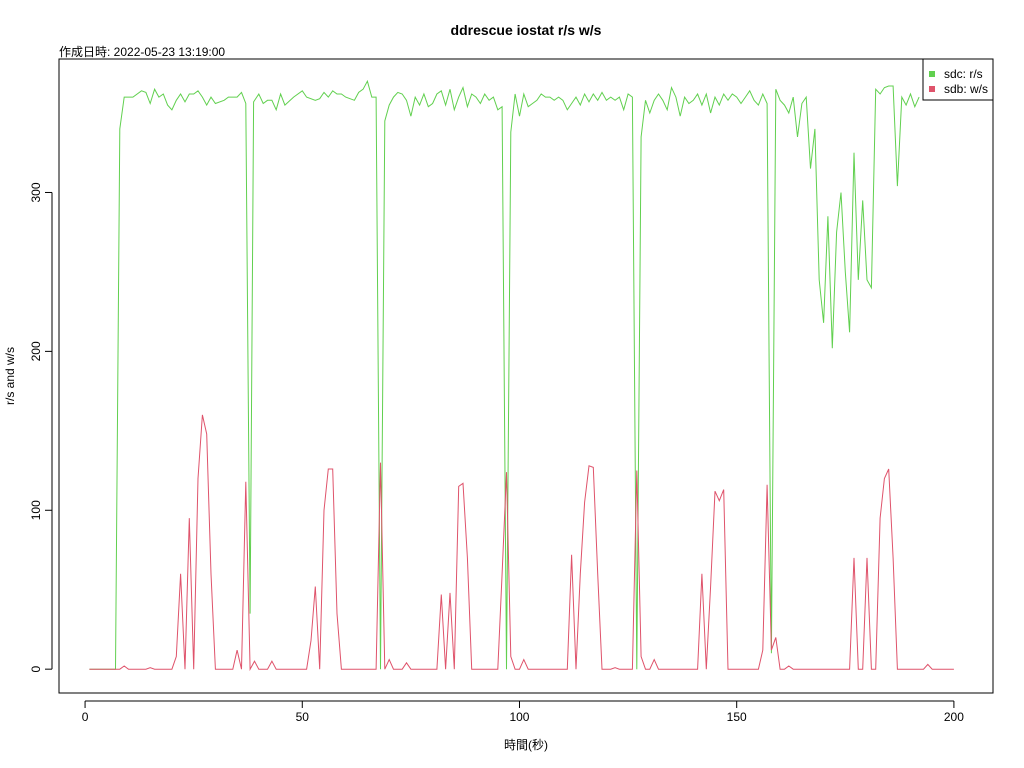  Describe the element at coordinates (966, 89) in the screenshot. I see `legend-label: sdb: w/s` at that location.